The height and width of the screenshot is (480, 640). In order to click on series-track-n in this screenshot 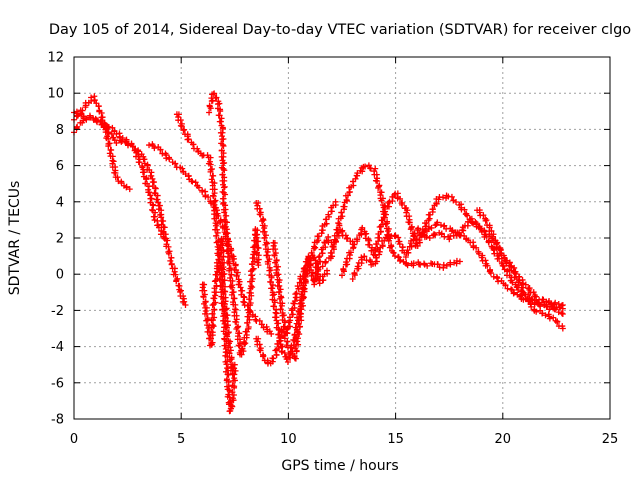, I will do `click(490, 265)`.